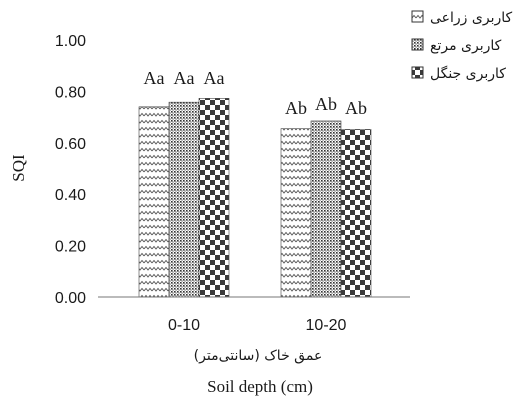  What do you see at coordinates (70, 195) in the screenshot?
I see `y-tick-label: 0.40` at bounding box center [70, 195].